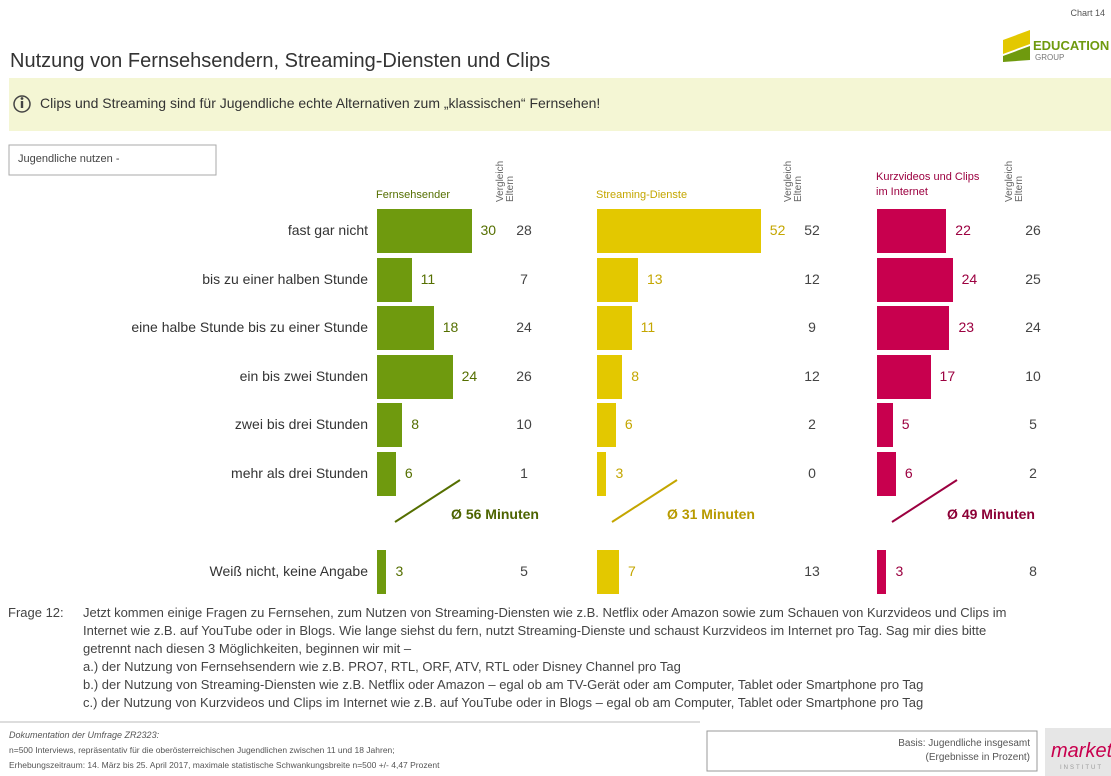 The height and width of the screenshot is (776, 1111). Describe the element at coordinates (285, 278) in the screenshot. I see `category-label: bis zu einer halben Stunde` at that location.